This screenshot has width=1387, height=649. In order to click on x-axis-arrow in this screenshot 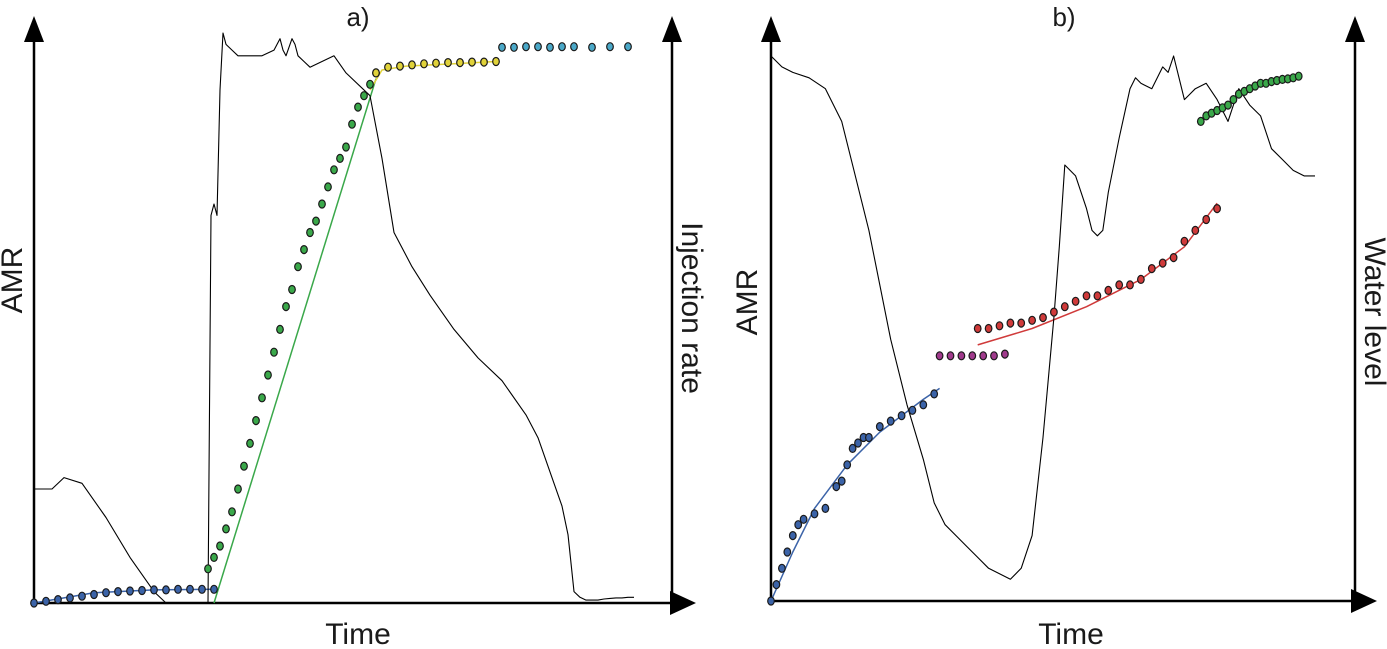, I will do `click(1364, 601)`.